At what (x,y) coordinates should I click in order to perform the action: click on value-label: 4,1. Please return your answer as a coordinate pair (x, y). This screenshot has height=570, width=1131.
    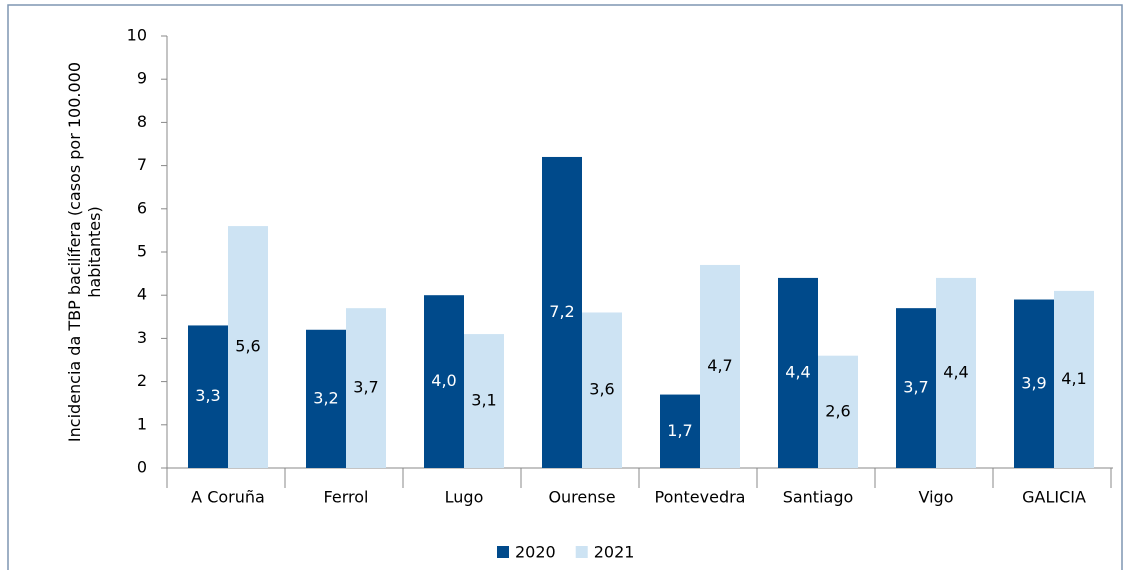
    Looking at the image, I should click on (1073, 378).